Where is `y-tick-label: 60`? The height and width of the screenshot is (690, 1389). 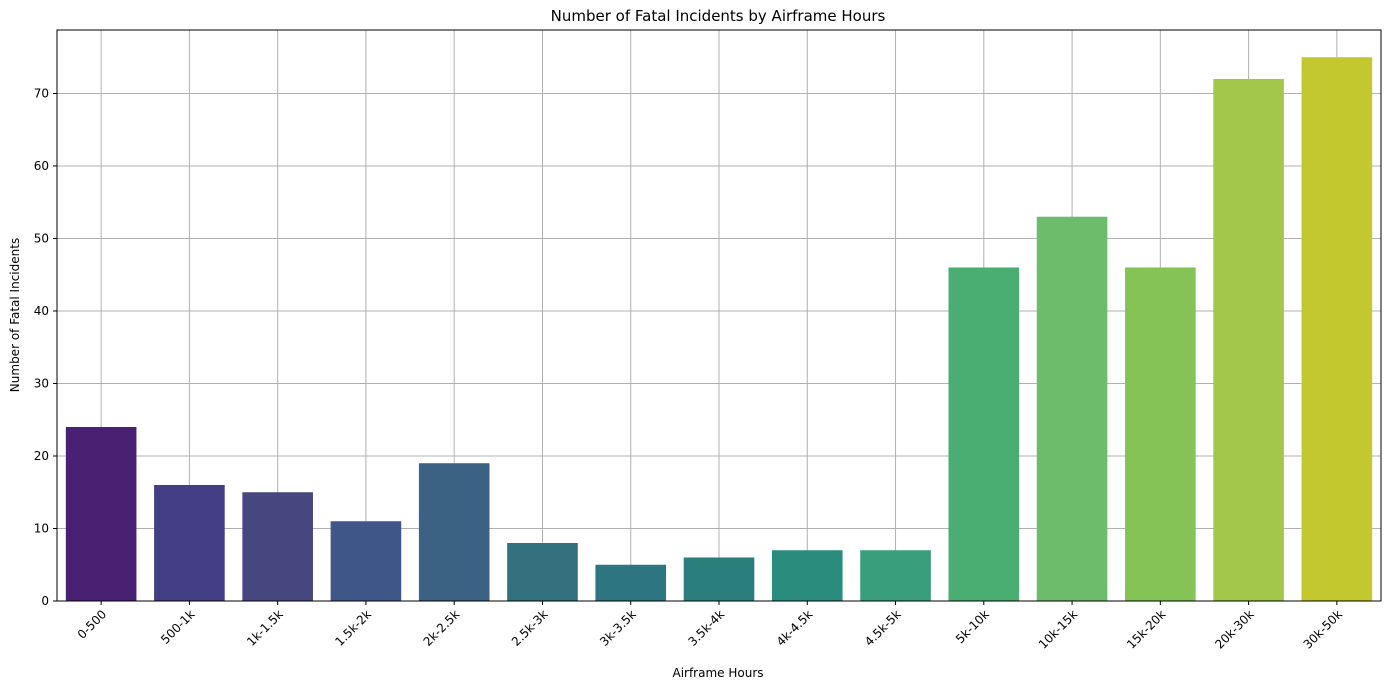 y-tick-label: 60 is located at coordinates (41, 166).